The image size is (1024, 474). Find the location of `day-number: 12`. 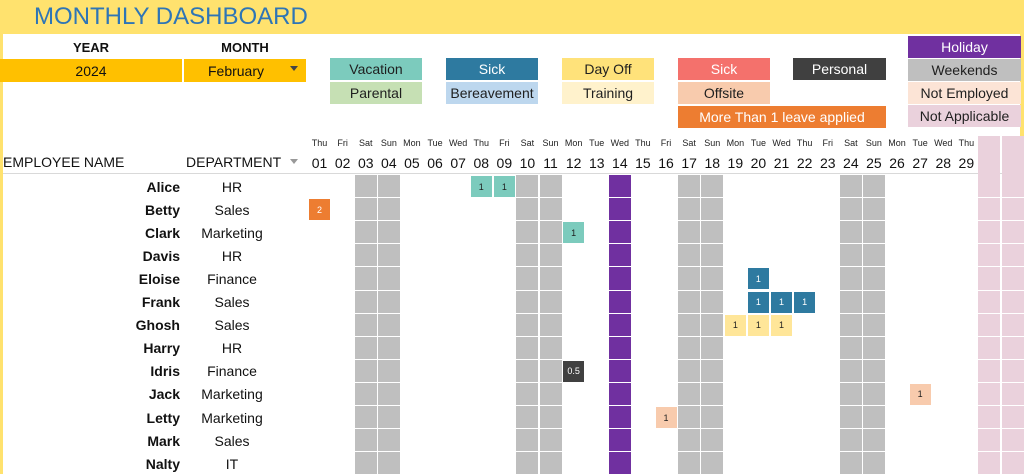

day-number: 12 is located at coordinates (573, 162).